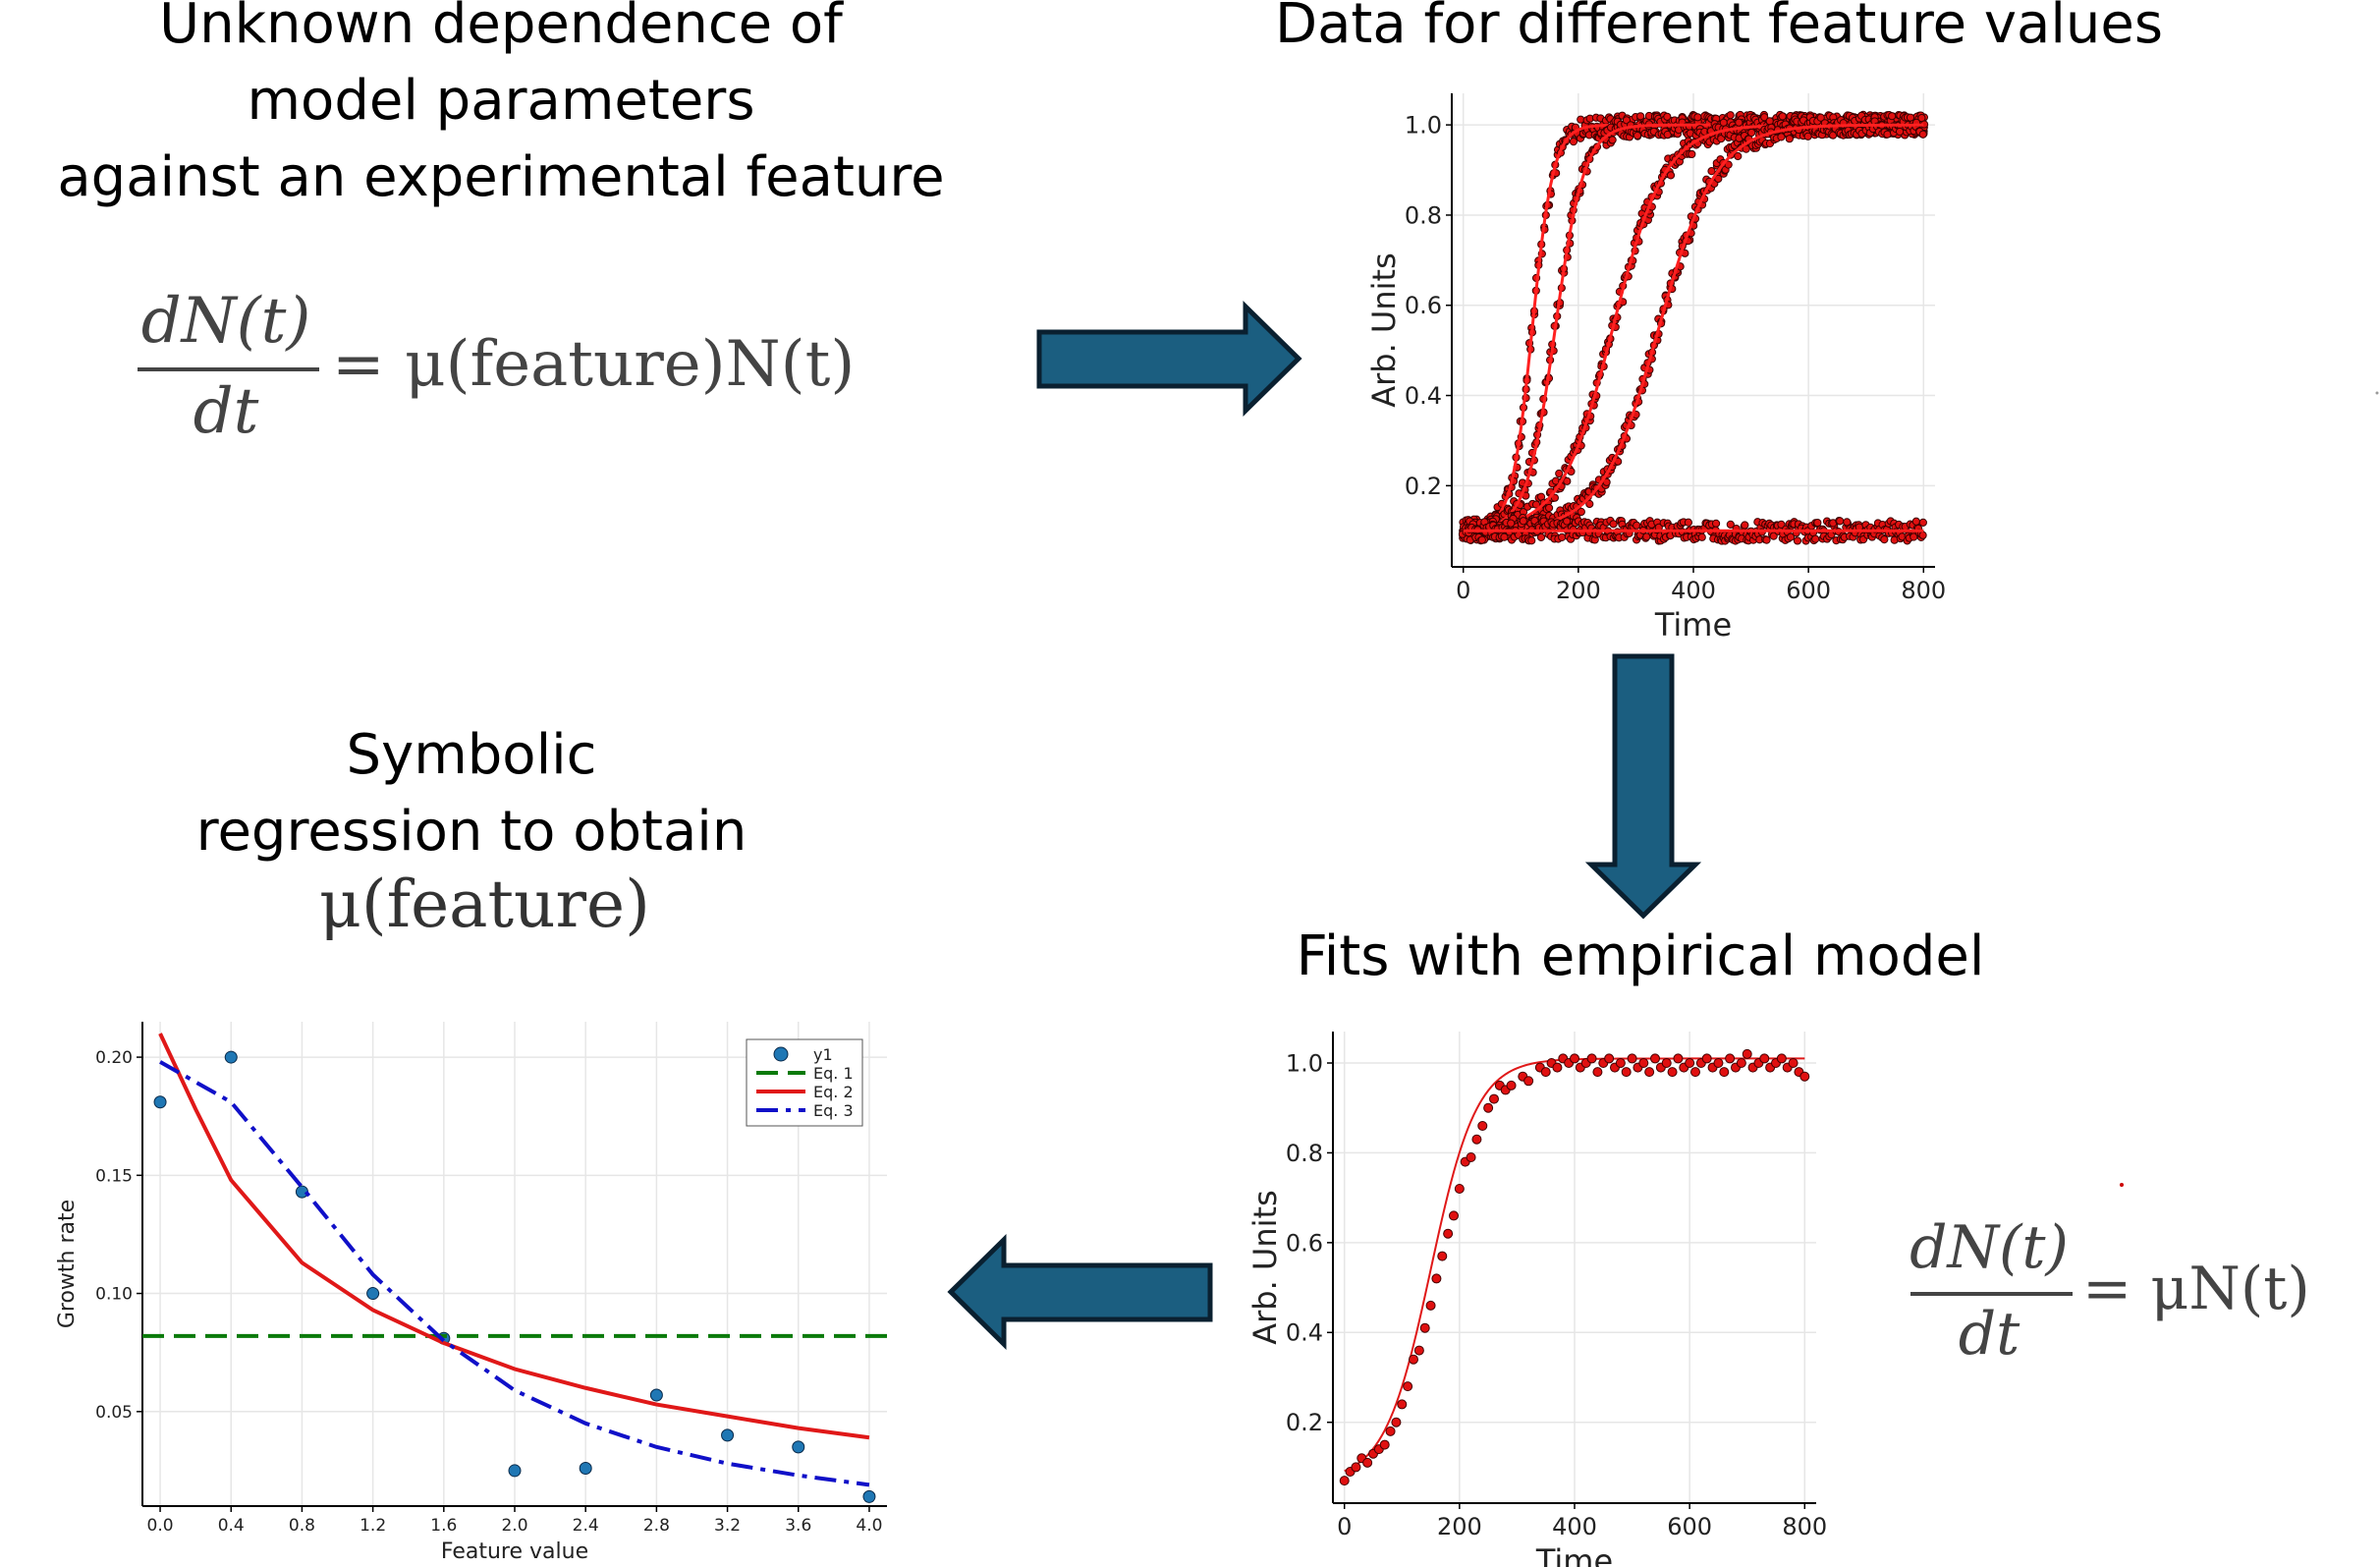  What do you see at coordinates (1423, 126) in the screenshot?
I see `tick-label-y: 1.0` at bounding box center [1423, 126].